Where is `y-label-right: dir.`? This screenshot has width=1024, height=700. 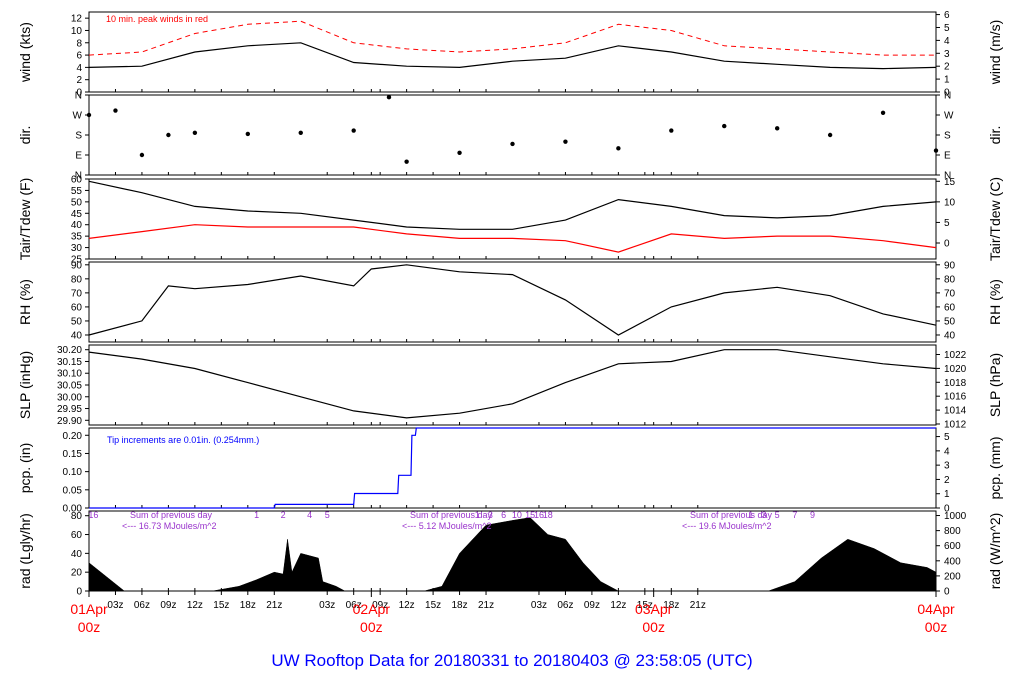
y-label-right: dir. is located at coordinates (995, 135).